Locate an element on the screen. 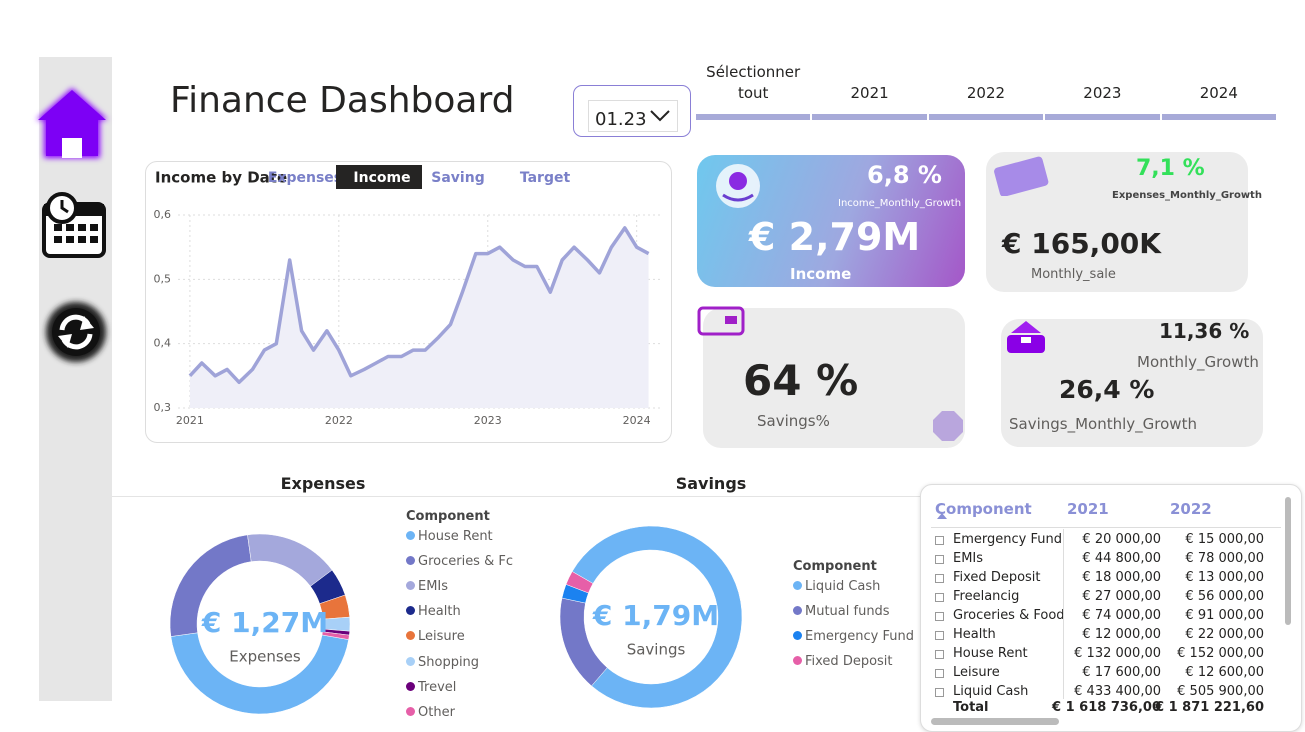 The image size is (1305, 732). home-button is located at coordinates (72, 123).